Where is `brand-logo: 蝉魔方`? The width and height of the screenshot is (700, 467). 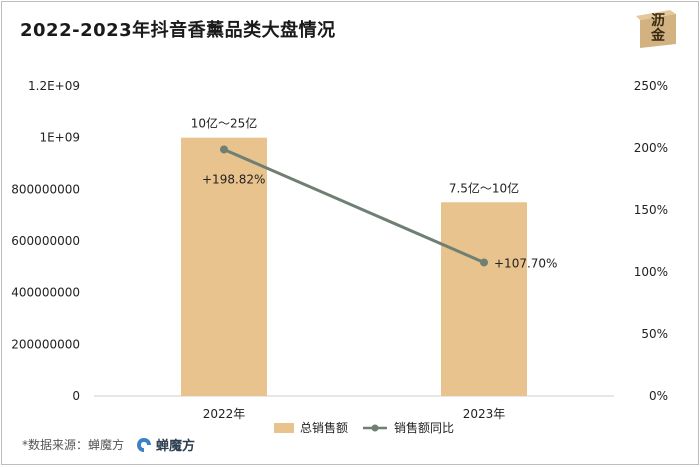
brand-logo: 蝉魔方 is located at coordinates (165, 444).